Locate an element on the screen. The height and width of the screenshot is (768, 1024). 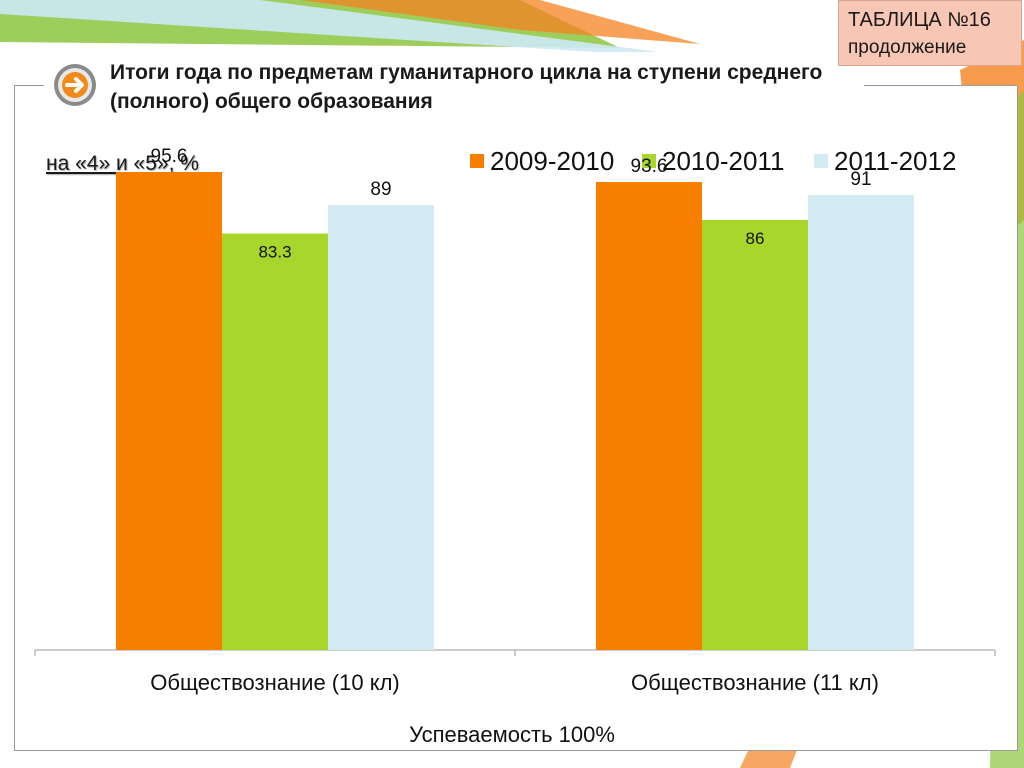
data-label-2011-2012-1: 89 is located at coordinates (380, 189).